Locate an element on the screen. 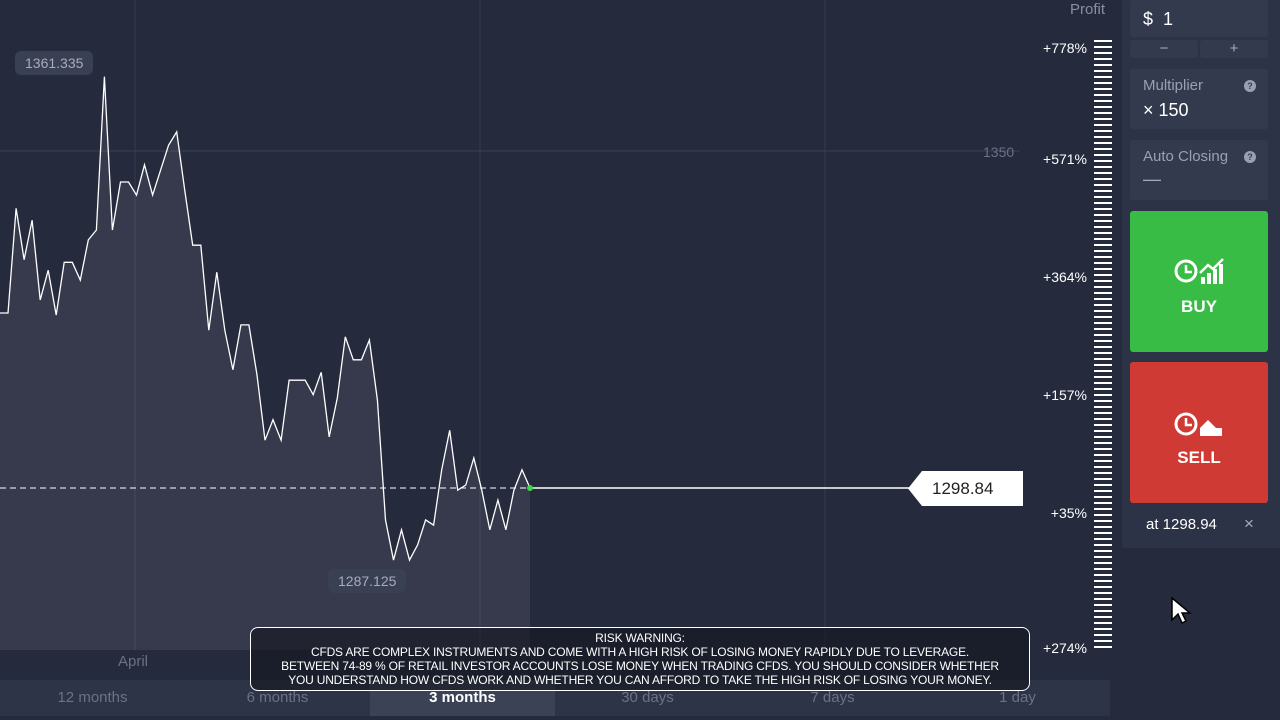  multiplier-value: × 150 is located at coordinates (1166, 110).